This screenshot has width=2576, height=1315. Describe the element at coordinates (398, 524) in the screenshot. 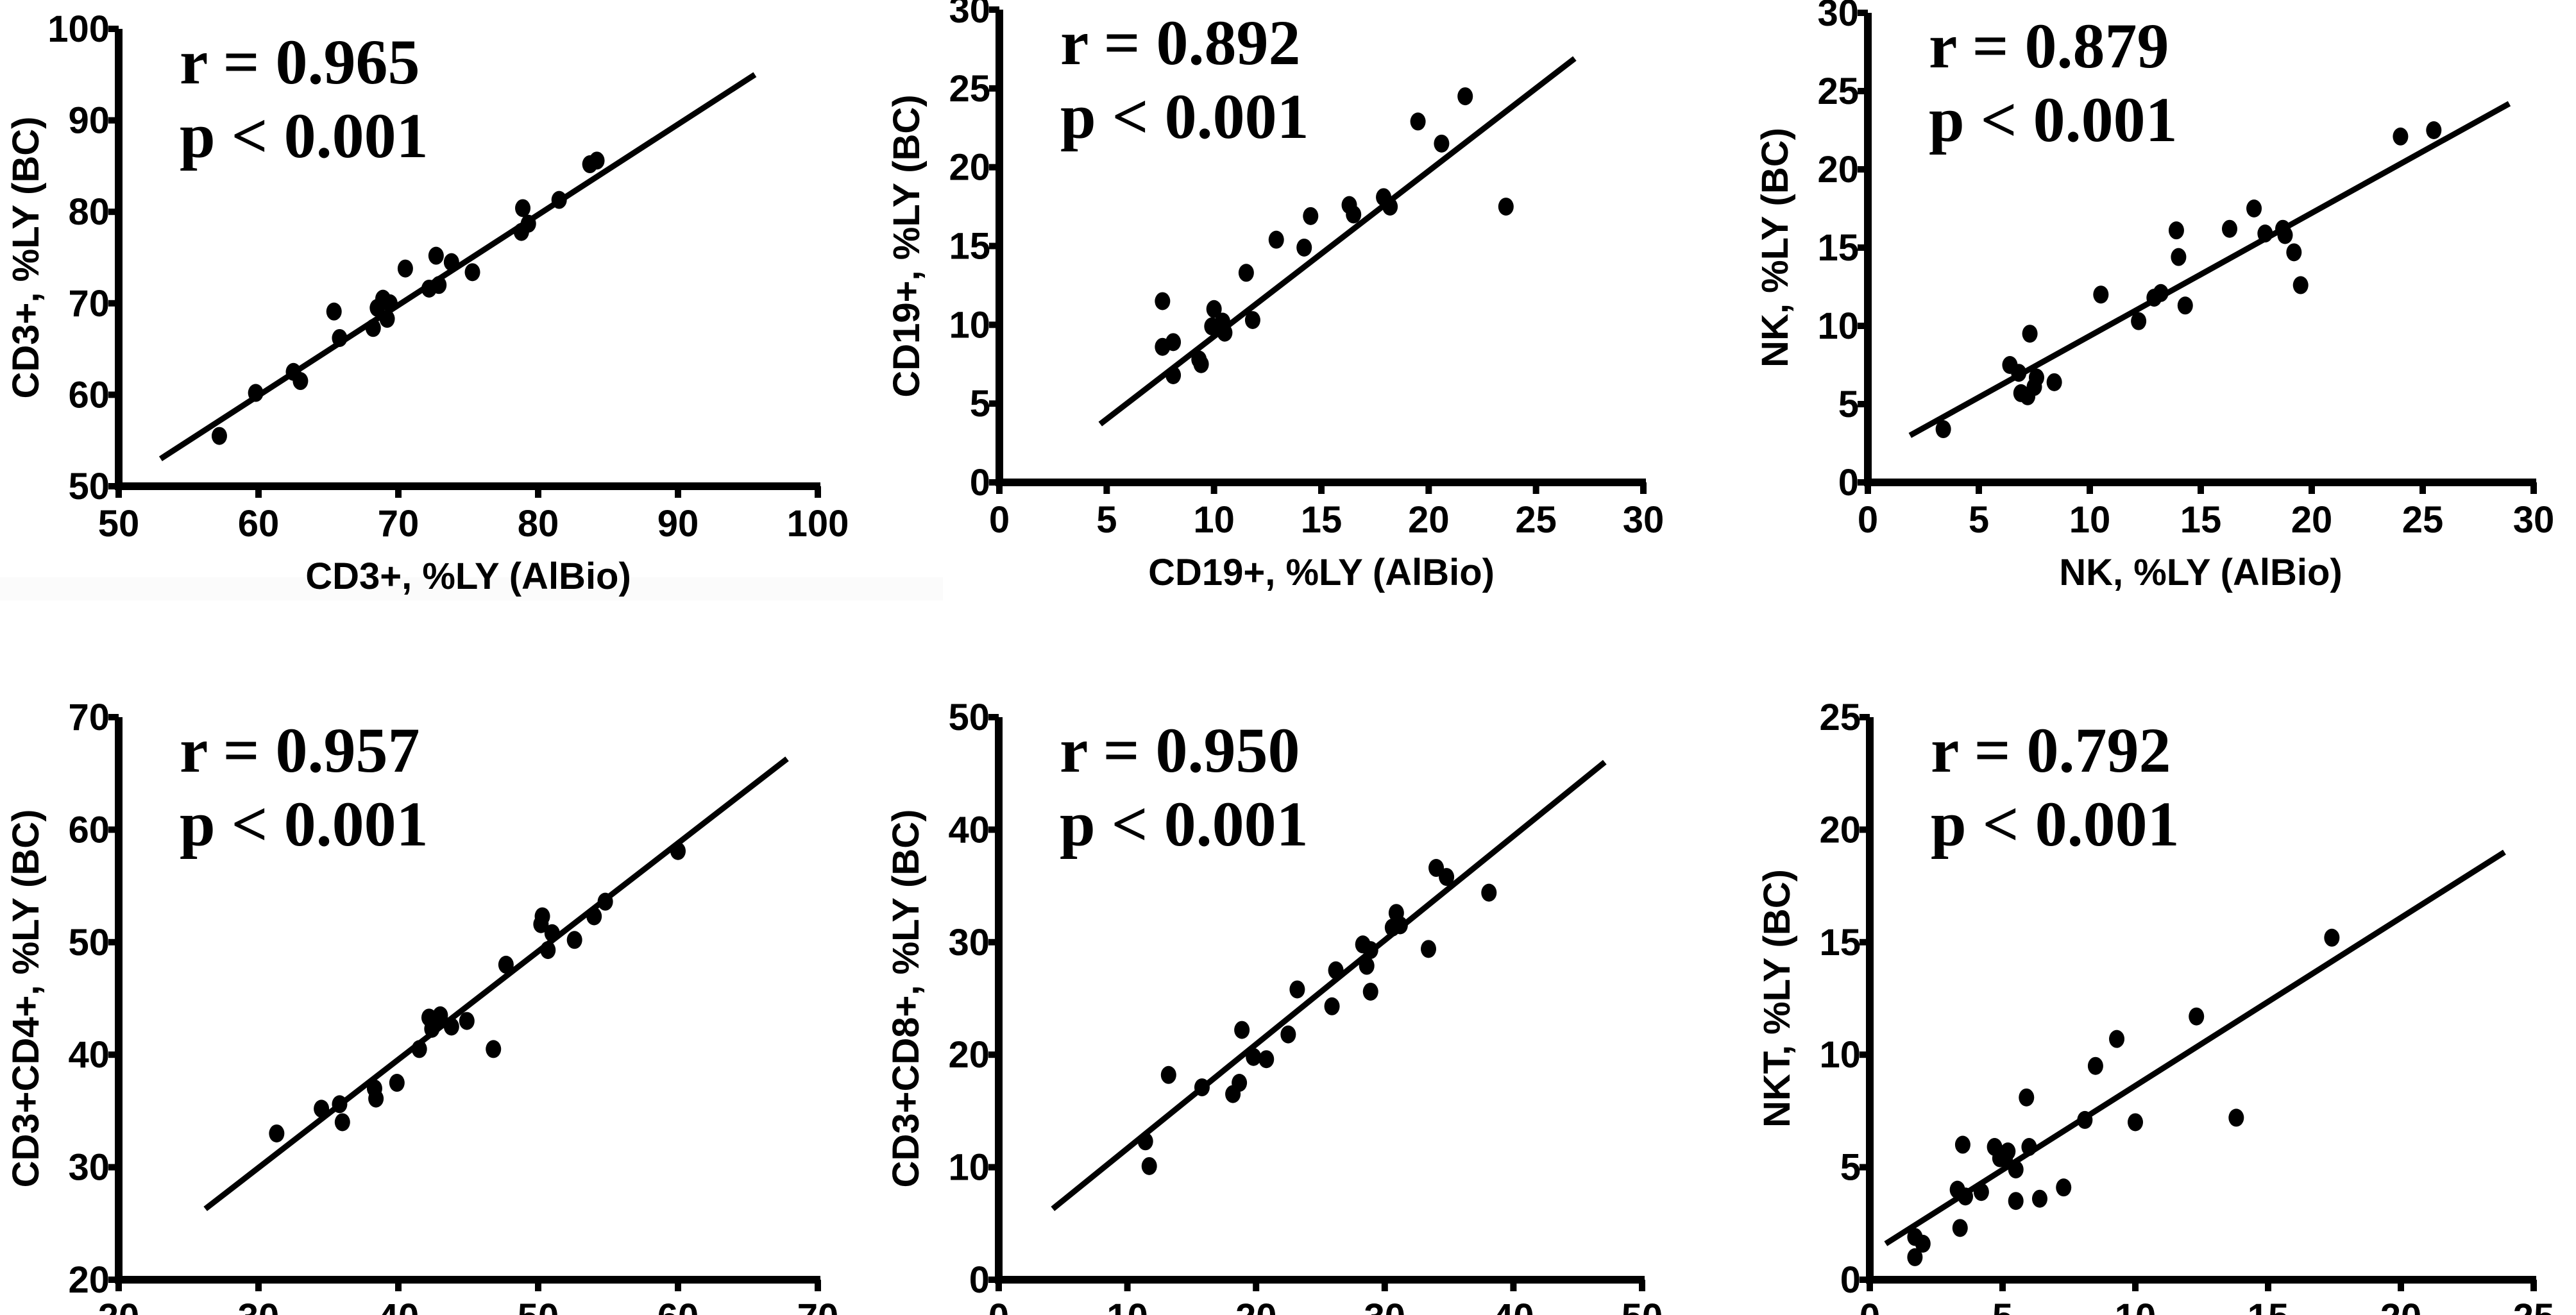

I see `x-tick-label: 70` at that location.